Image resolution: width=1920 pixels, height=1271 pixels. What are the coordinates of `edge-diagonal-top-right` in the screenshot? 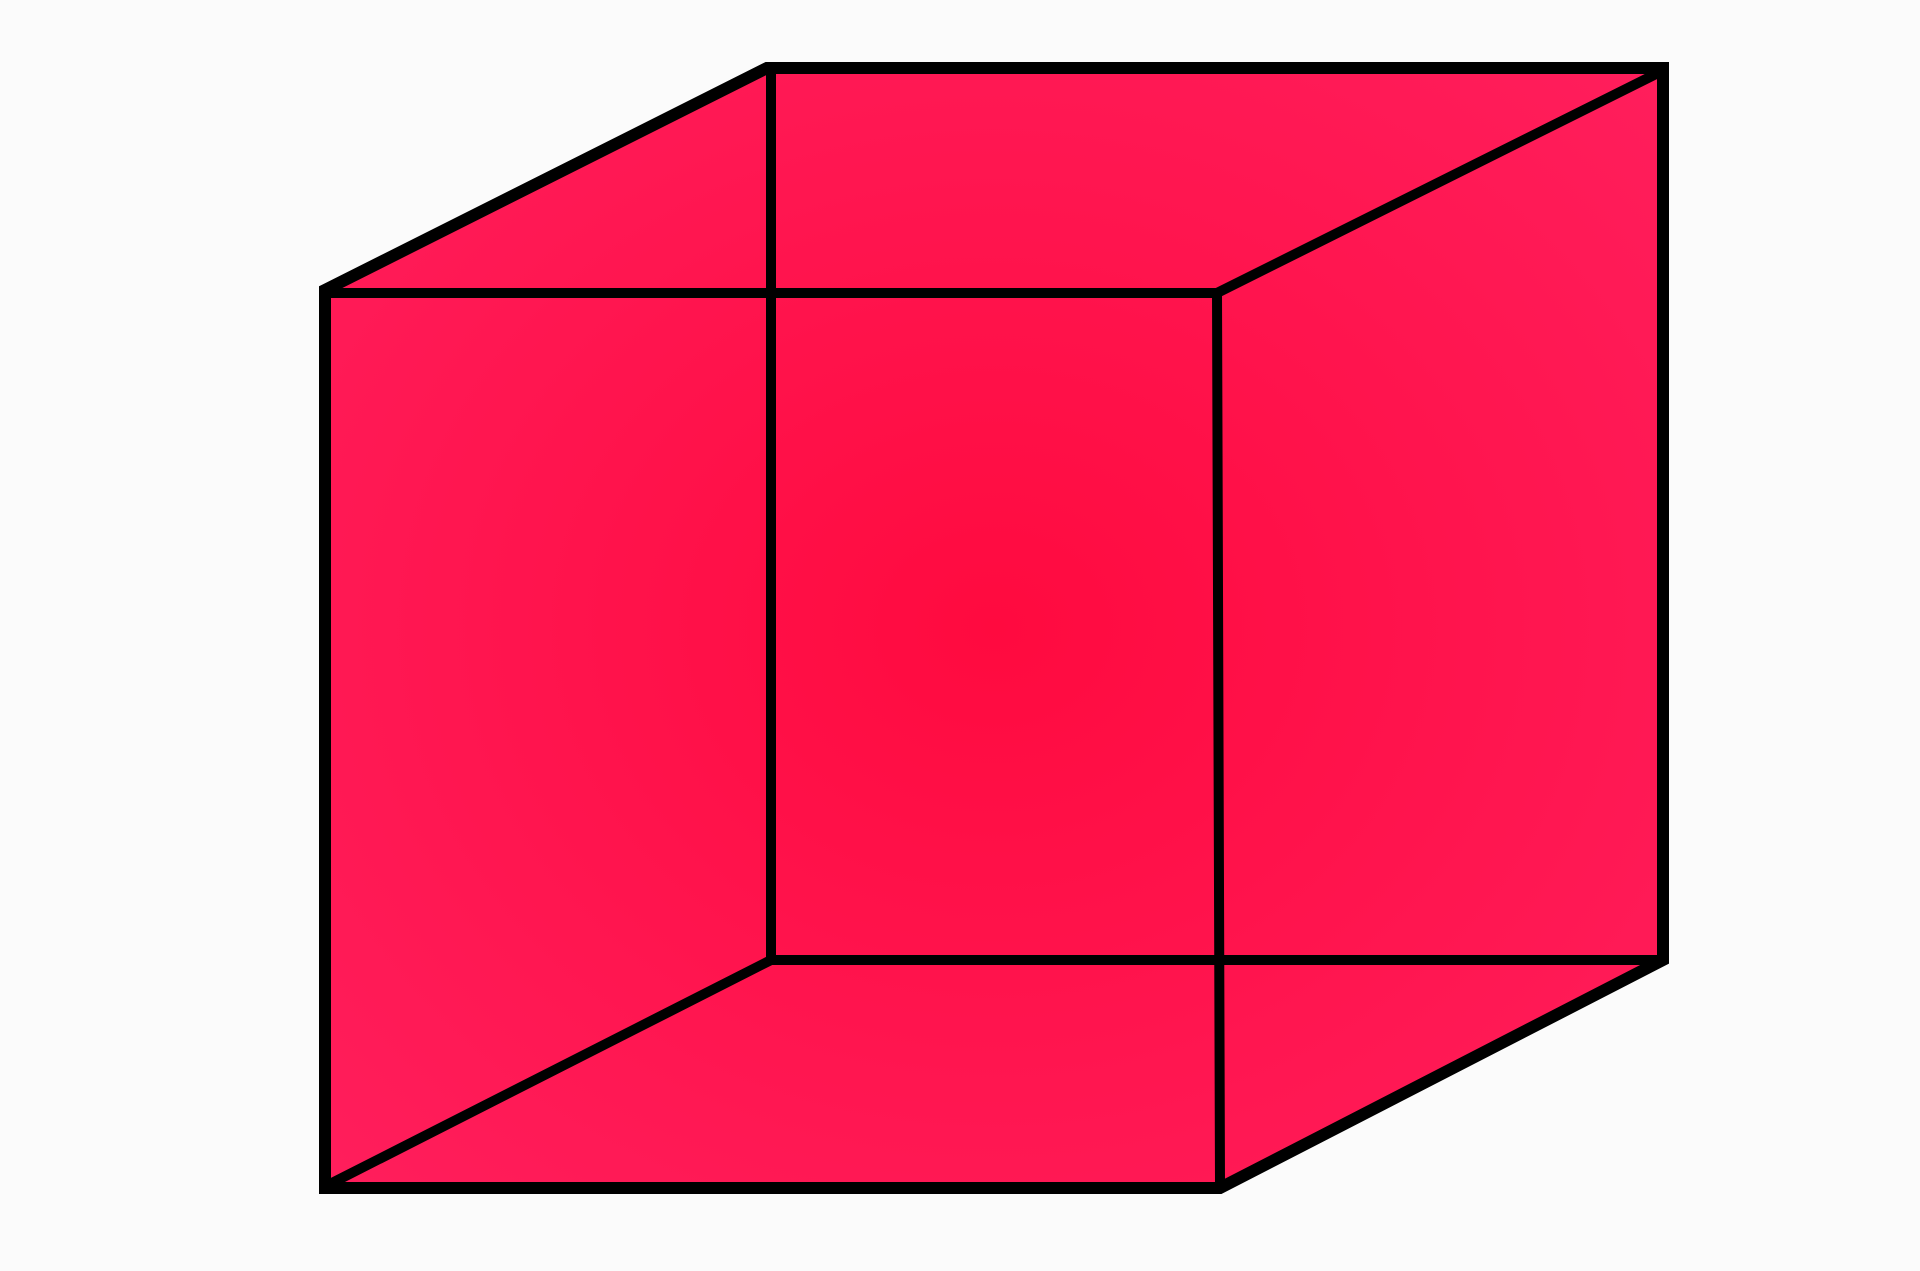 It's located at (1438, 182).